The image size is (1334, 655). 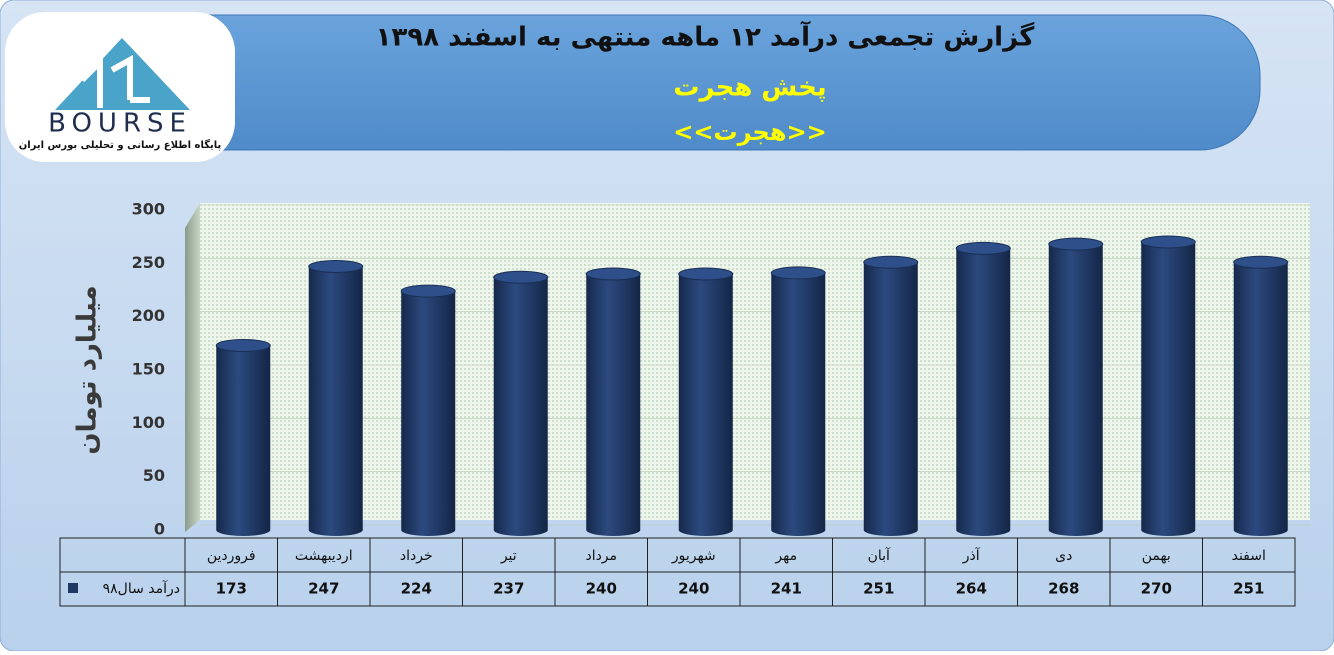 I want to click on table-value: 264, so click(x=971, y=589).